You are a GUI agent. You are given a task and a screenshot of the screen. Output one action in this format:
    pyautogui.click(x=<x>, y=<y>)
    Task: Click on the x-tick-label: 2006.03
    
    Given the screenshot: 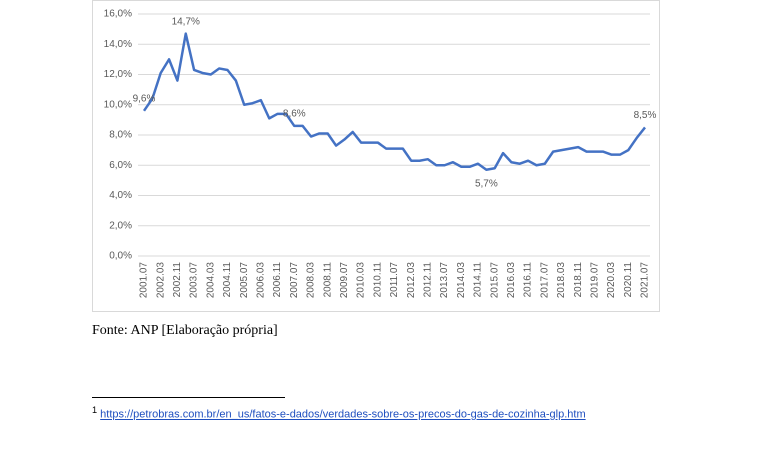 What is the action you would take?
    pyautogui.click(x=261, y=280)
    